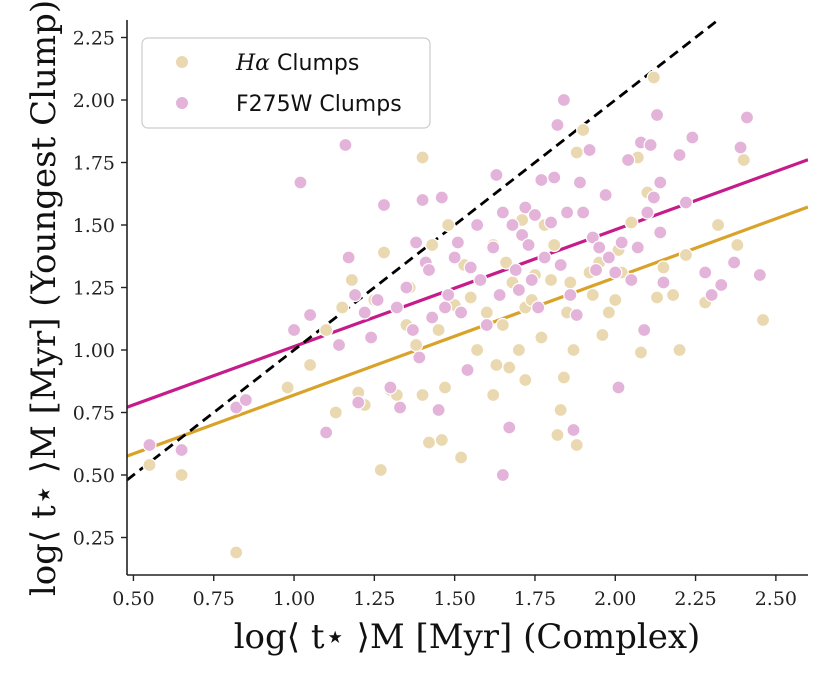 The height and width of the screenshot is (680, 830). Describe the element at coordinates (94, 539) in the screenshot. I see `y-tick-label: 0.25` at that location.